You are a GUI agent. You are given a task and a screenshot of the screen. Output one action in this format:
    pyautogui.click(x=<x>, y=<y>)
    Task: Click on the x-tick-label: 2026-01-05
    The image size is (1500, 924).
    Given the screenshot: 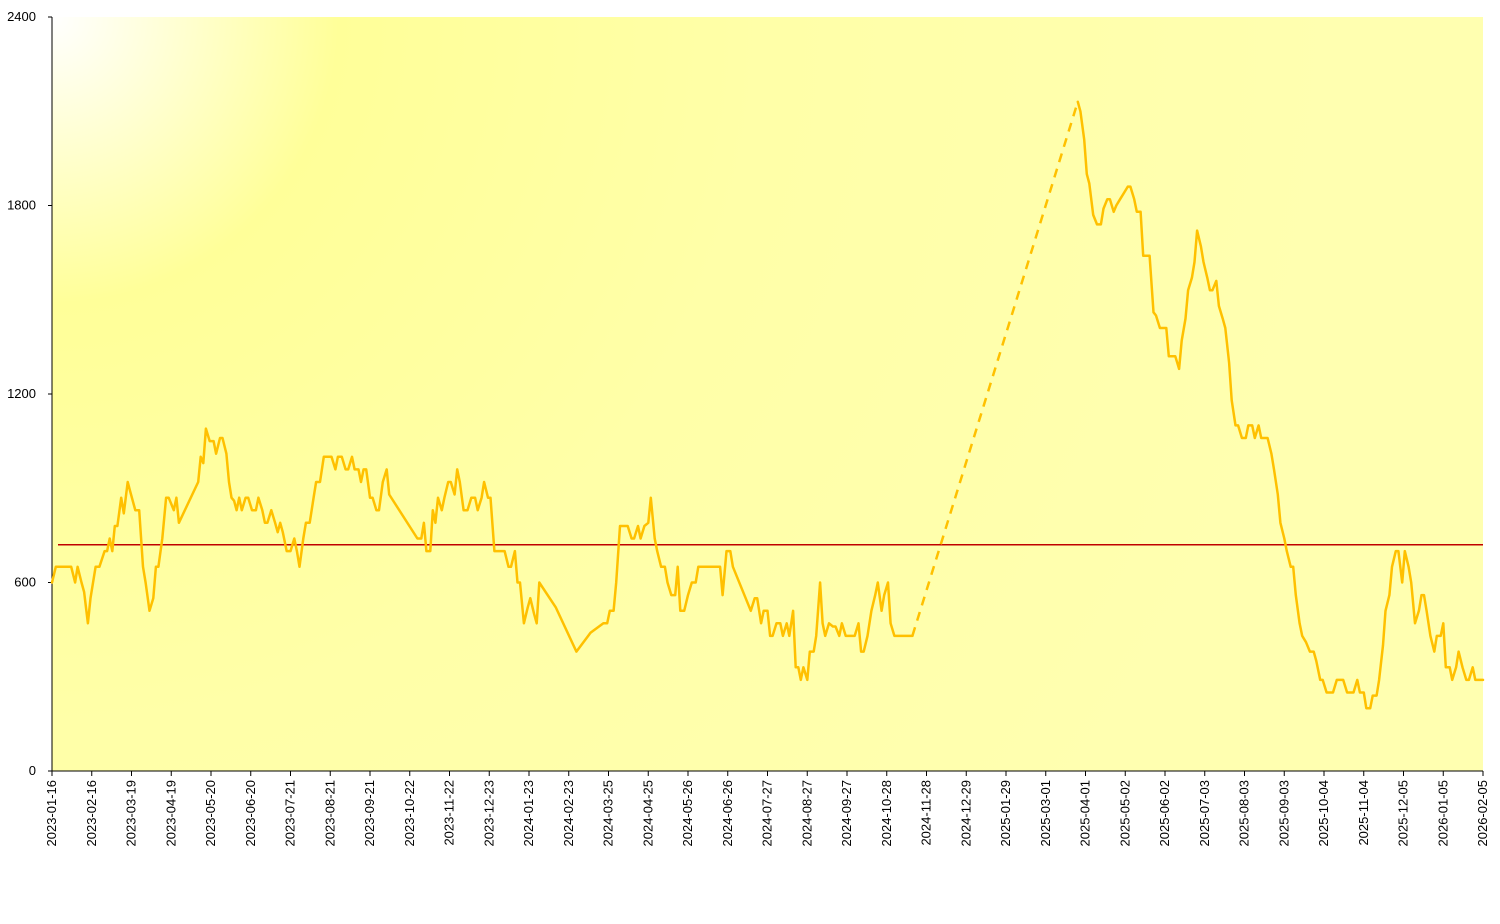 What is the action you would take?
    pyautogui.click(x=1442, y=813)
    